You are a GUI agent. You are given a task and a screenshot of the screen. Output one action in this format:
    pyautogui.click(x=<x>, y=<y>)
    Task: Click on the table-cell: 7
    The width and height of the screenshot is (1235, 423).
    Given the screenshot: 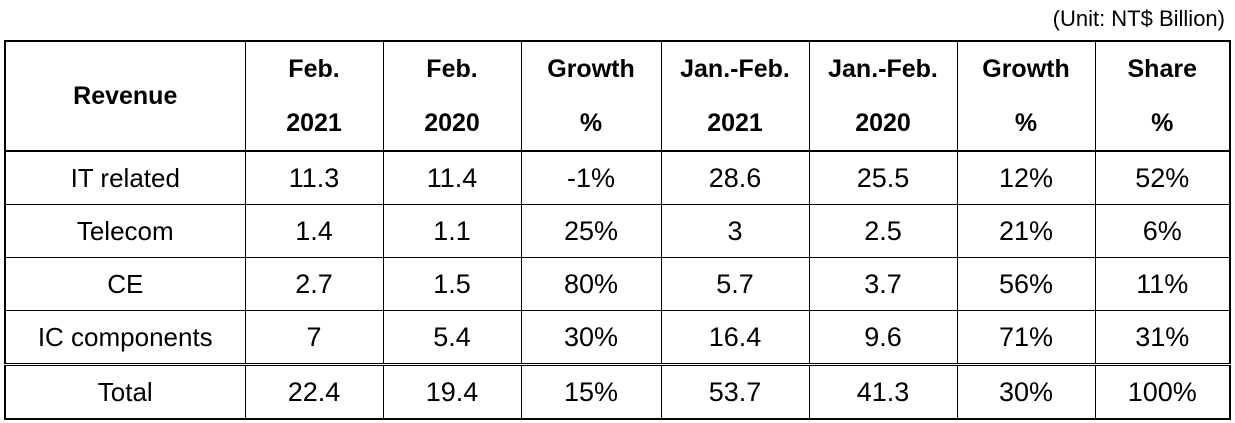 What is the action you would take?
    pyautogui.click(x=314, y=337)
    